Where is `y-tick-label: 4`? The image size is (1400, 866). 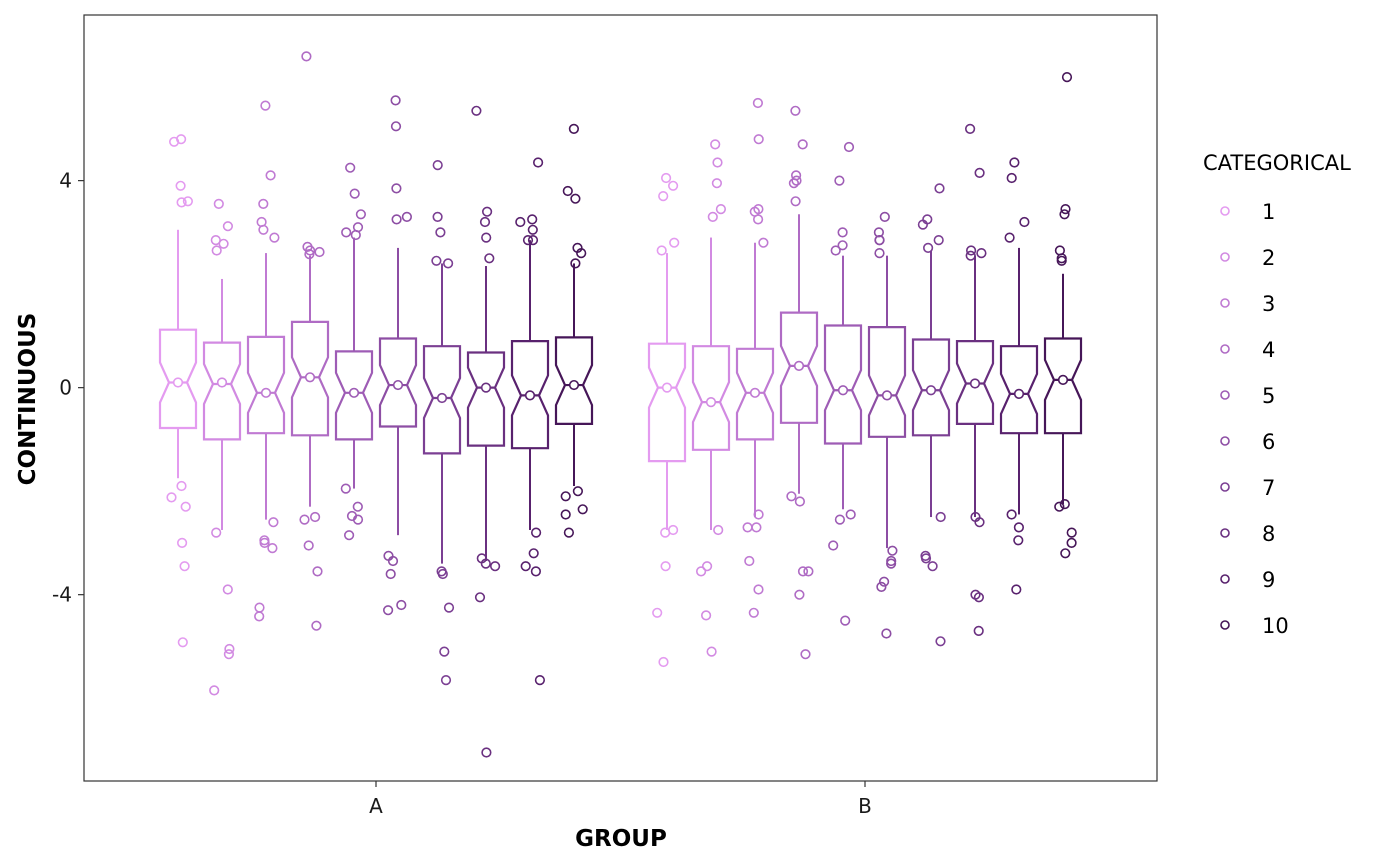 y-tick-label: 4 is located at coordinates (65, 181).